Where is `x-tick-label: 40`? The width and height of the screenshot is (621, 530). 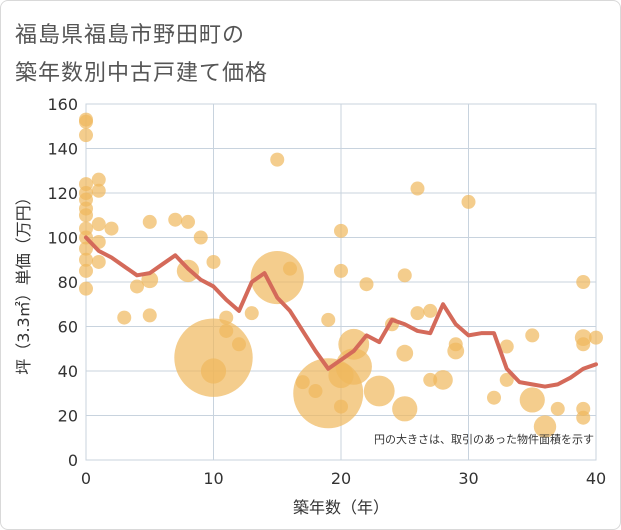
x-tick-label: 40 is located at coordinates (596, 478).